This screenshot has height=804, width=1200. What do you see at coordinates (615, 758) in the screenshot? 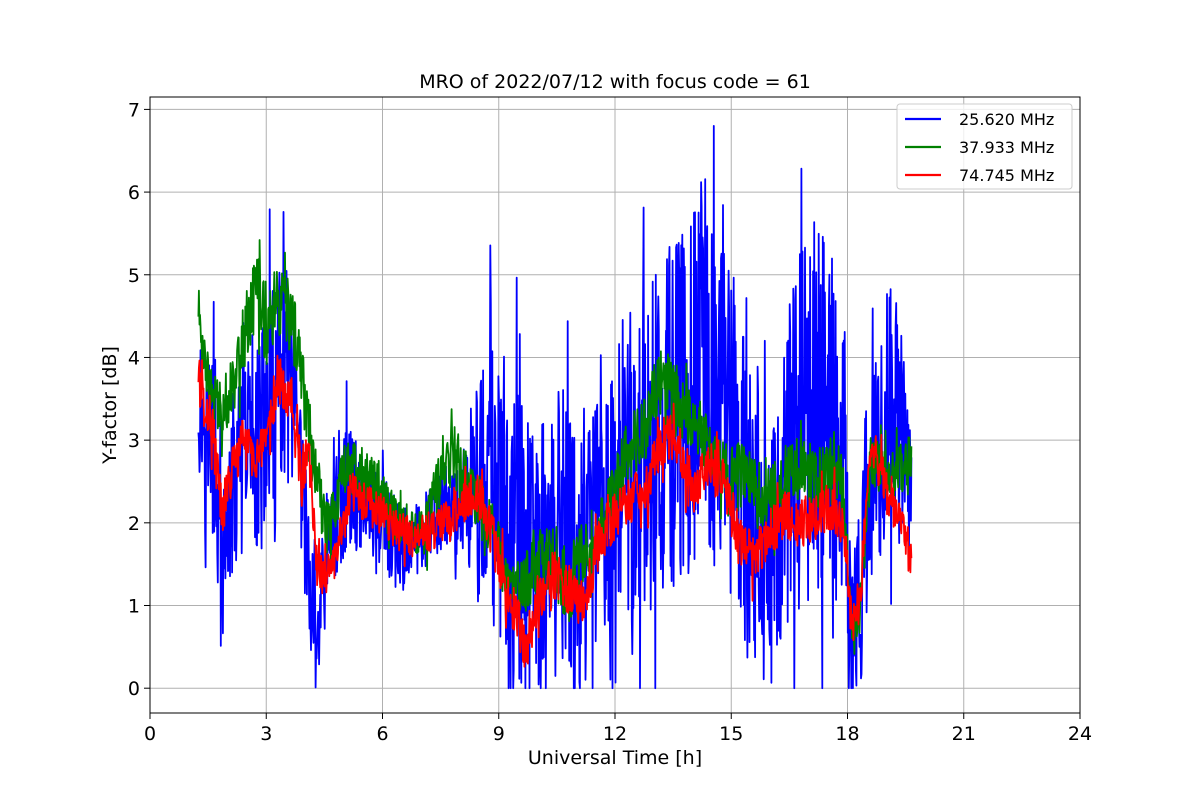
I see `x-axis-label: Universal Time [h]` at bounding box center [615, 758].